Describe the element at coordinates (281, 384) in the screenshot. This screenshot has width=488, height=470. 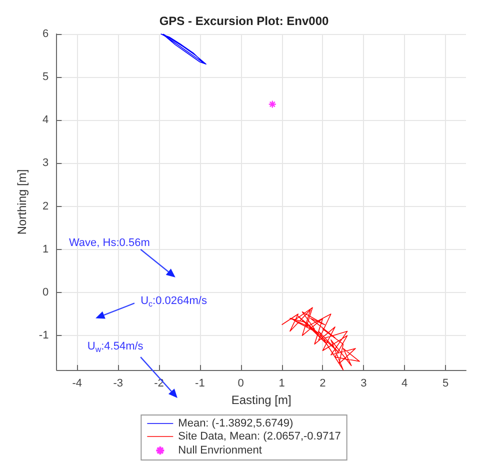
I see `x-tick-label: 1` at that location.